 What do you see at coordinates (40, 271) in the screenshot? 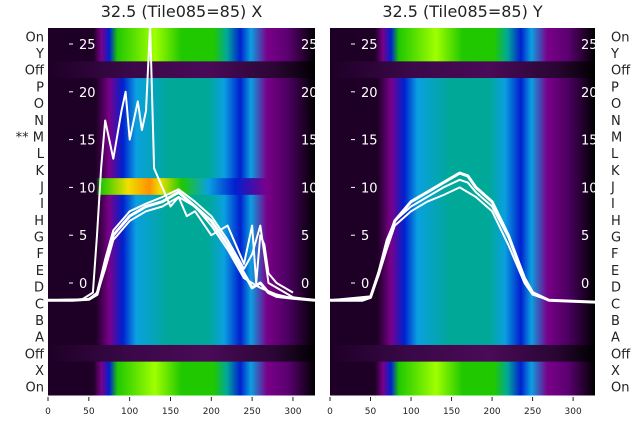
I see `row-label: E` at bounding box center [40, 271].